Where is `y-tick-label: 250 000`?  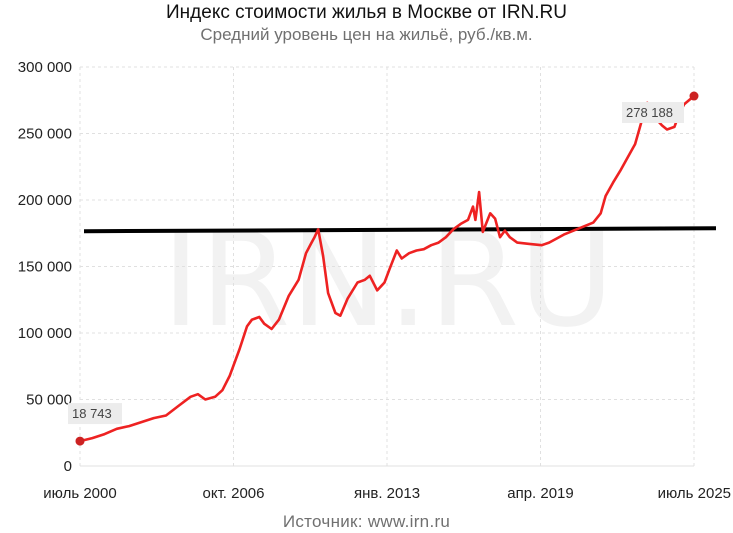
y-tick-label: 250 000 is located at coordinates (45, 134).